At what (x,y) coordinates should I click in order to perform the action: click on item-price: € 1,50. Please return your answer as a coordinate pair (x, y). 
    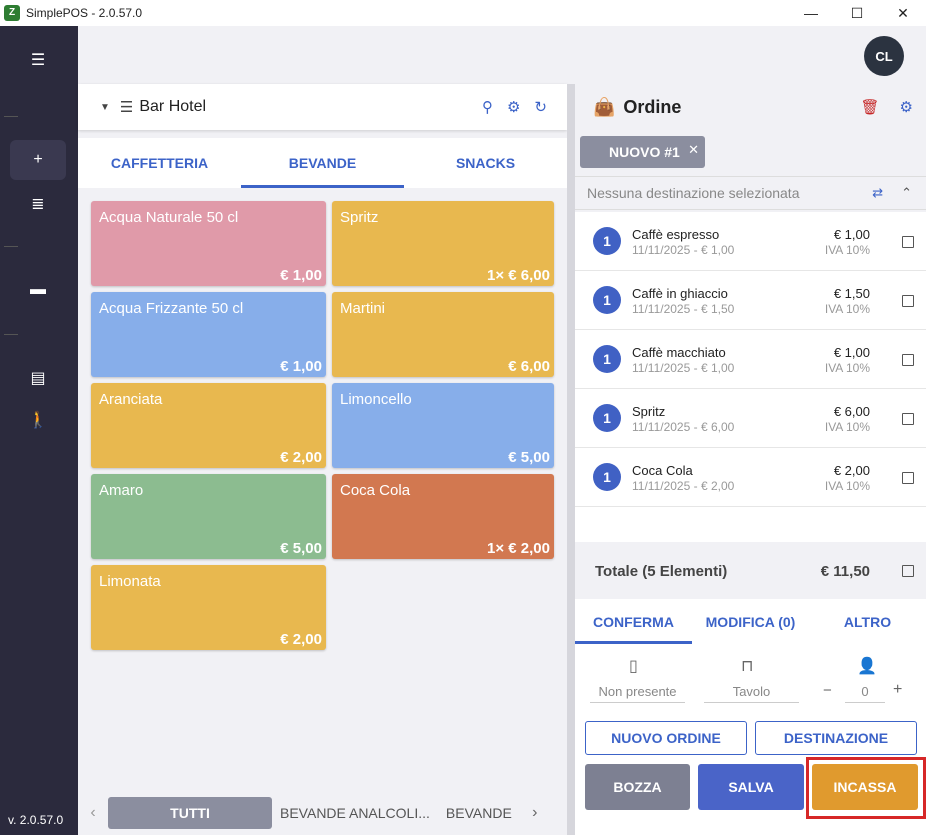
    Looking at the image, I should click on (851, 293).